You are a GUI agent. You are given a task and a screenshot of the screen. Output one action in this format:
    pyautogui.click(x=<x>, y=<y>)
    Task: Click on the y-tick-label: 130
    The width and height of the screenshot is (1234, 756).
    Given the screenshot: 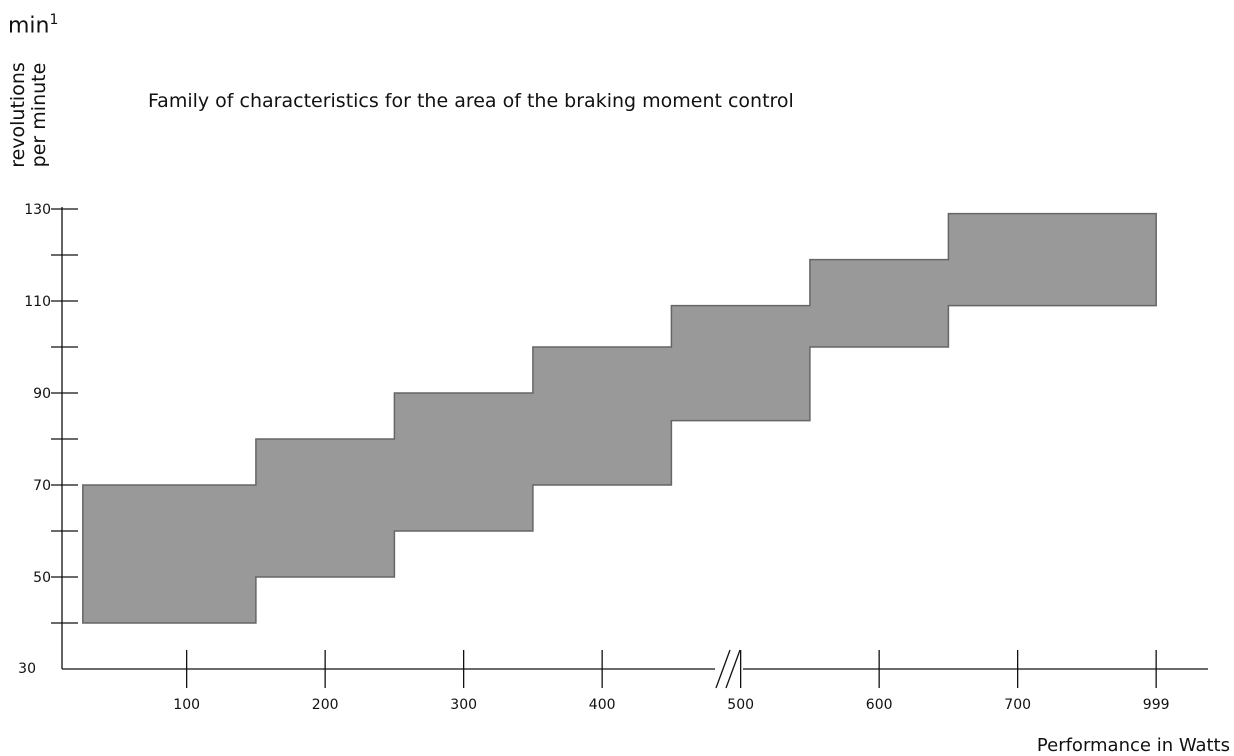 What is the action you would take?
    pyautogui.click(x=37, y=210)
    